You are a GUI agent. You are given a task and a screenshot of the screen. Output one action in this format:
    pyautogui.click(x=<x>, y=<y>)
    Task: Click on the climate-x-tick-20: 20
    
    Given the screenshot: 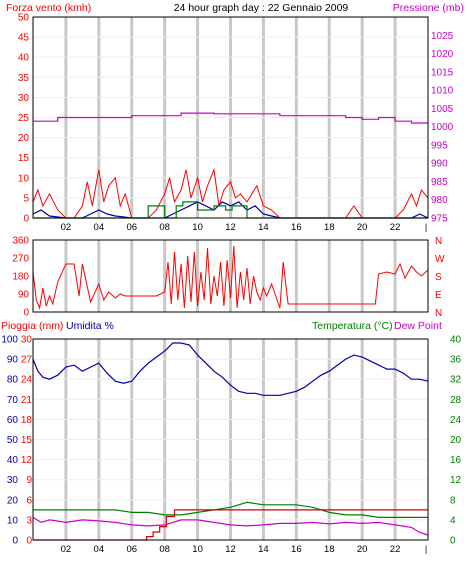 What is the action you would take?
    pyautogui.click(x=362, y=549)
    